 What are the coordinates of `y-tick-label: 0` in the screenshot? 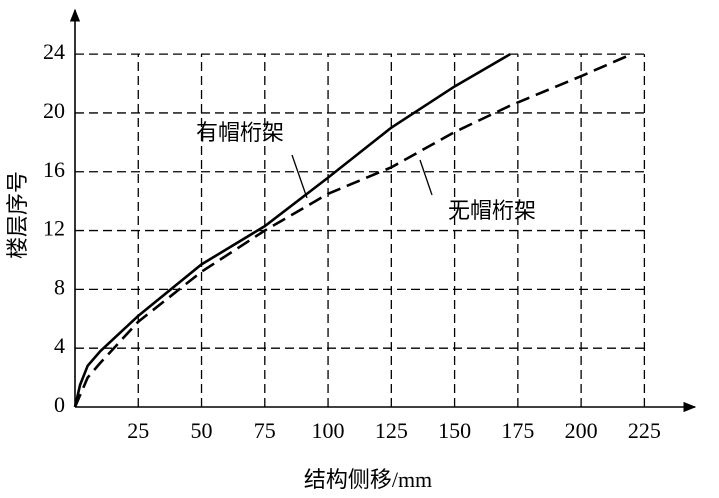 It's located at (59, 404).